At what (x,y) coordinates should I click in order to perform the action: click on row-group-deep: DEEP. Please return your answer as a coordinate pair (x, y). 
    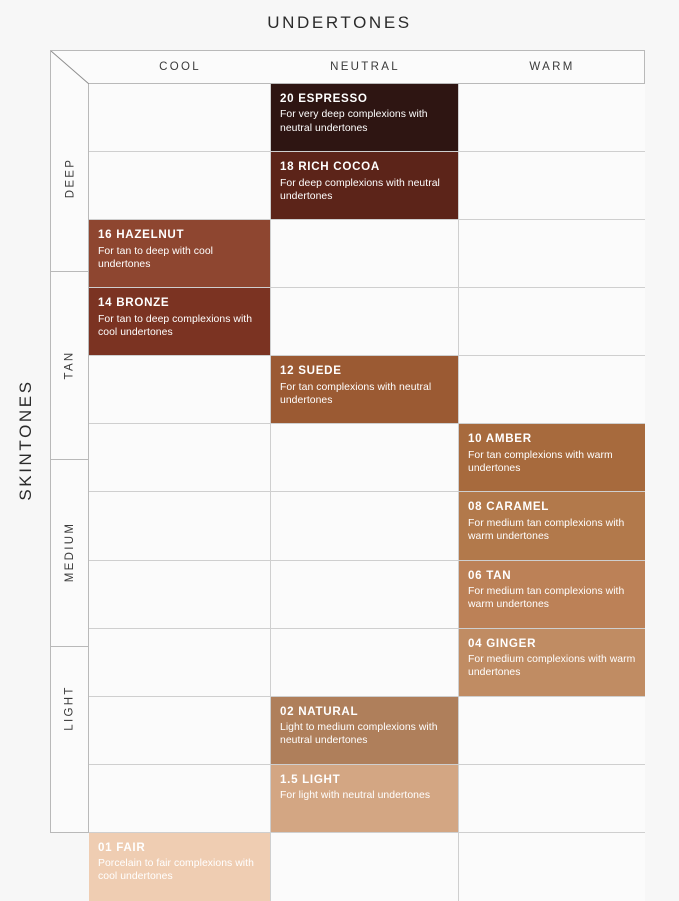
    Looking at the image, I should click on (70, 177).